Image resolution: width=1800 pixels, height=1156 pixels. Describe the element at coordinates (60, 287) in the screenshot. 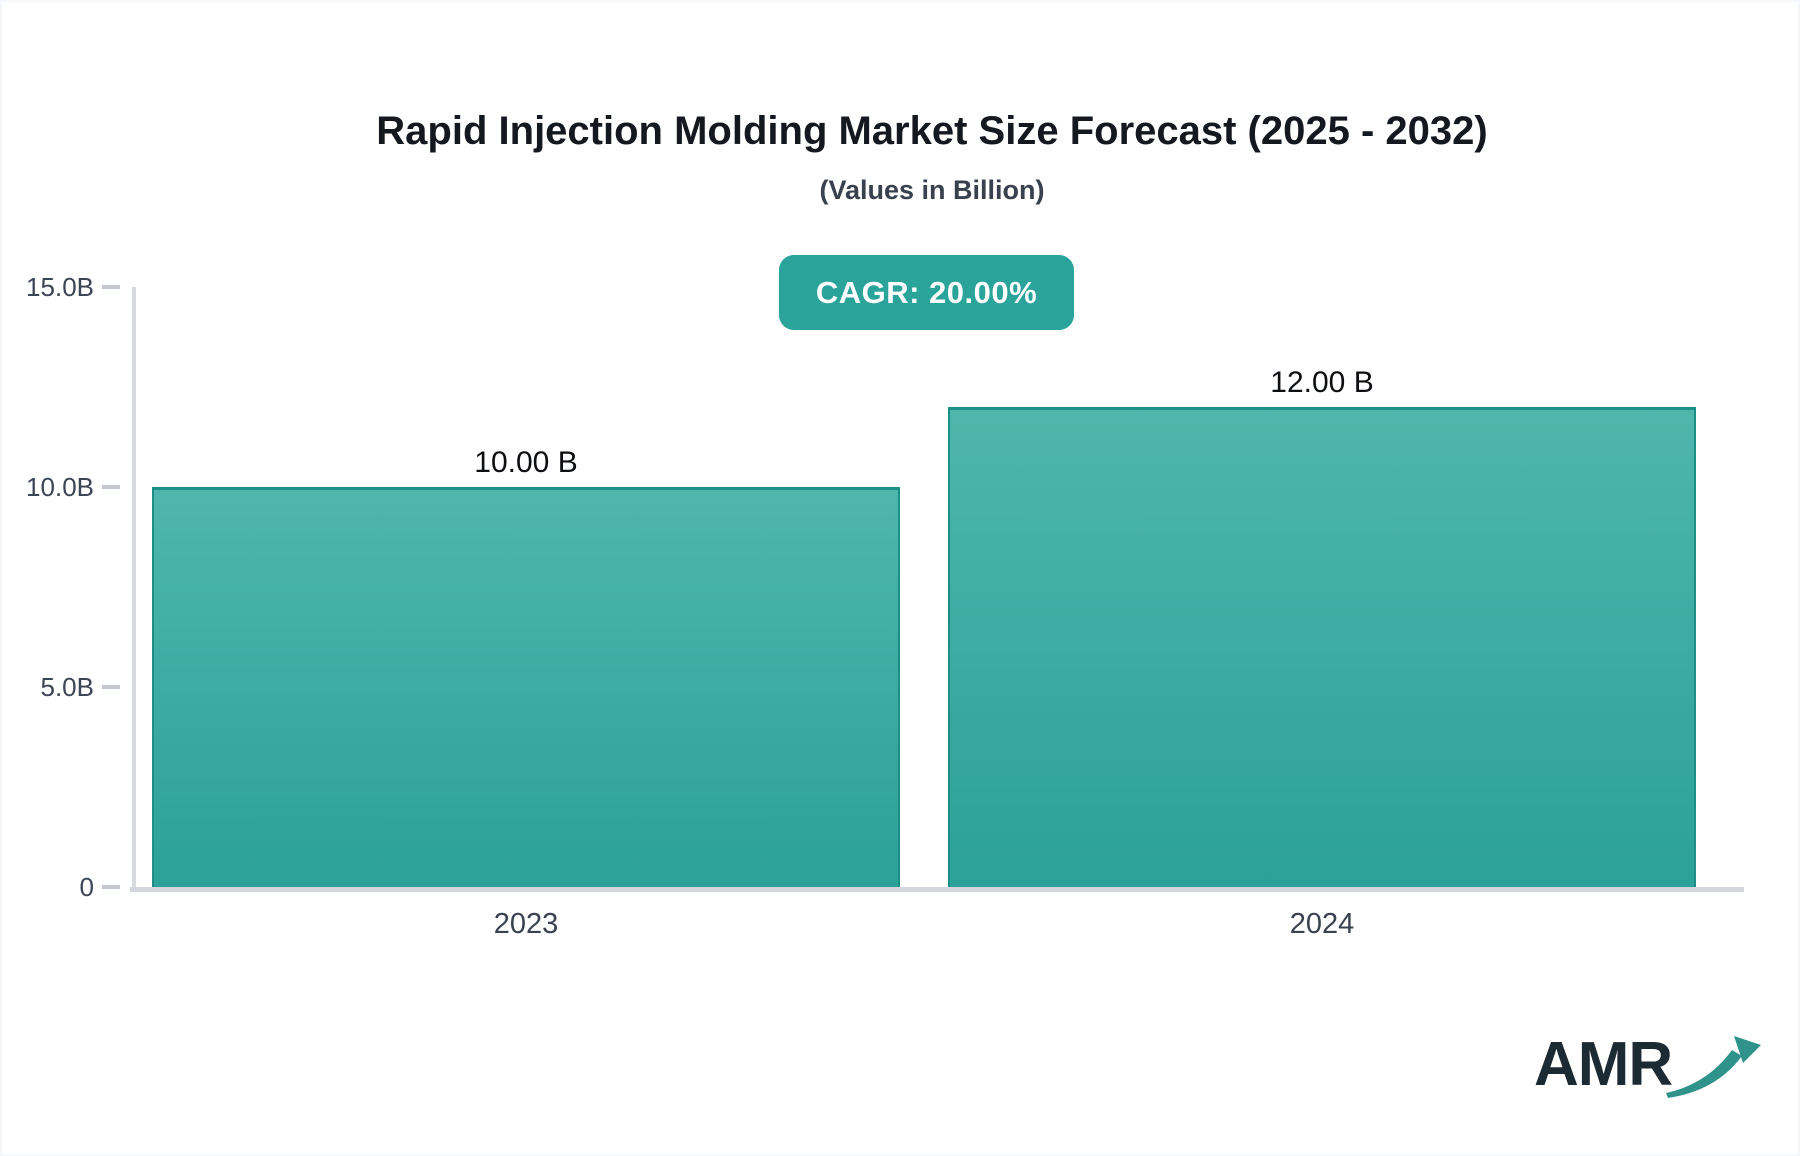

I see `y-tick-label: 15.0B` at that location.